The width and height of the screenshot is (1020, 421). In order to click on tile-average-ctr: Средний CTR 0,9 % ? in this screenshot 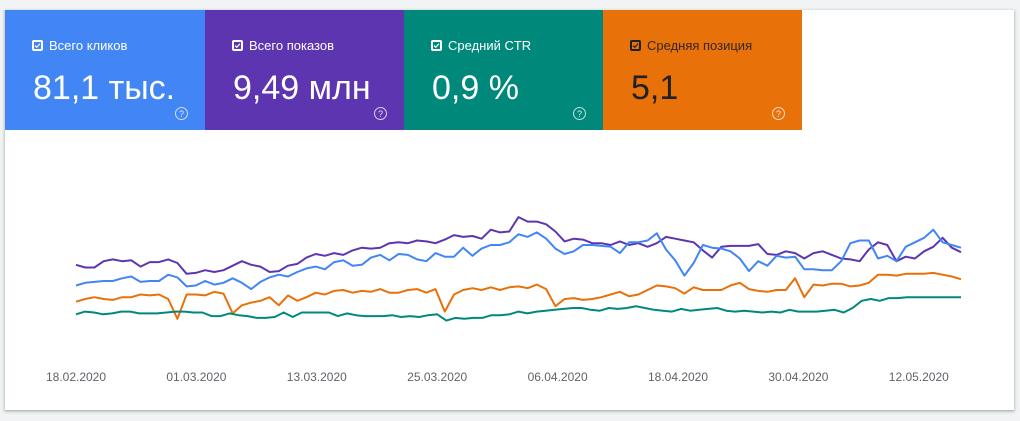, I will do `click(503, 70)`.